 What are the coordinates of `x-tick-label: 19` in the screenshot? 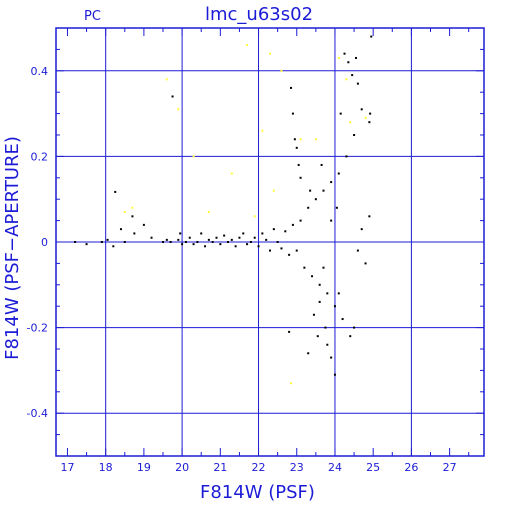 It's located at (144, 467).